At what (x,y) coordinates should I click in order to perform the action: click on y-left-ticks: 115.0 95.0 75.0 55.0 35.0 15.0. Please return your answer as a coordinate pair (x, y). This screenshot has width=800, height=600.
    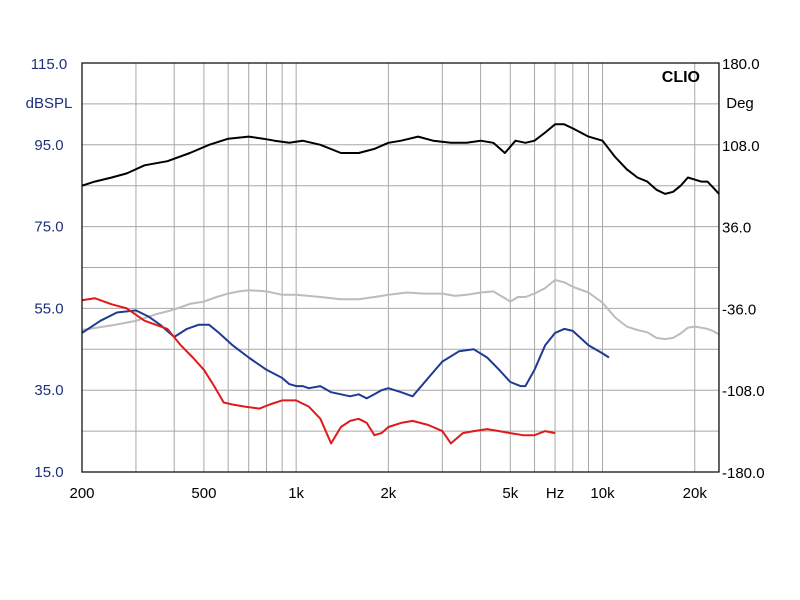
    Looking at the image, I should click on (49, 268).